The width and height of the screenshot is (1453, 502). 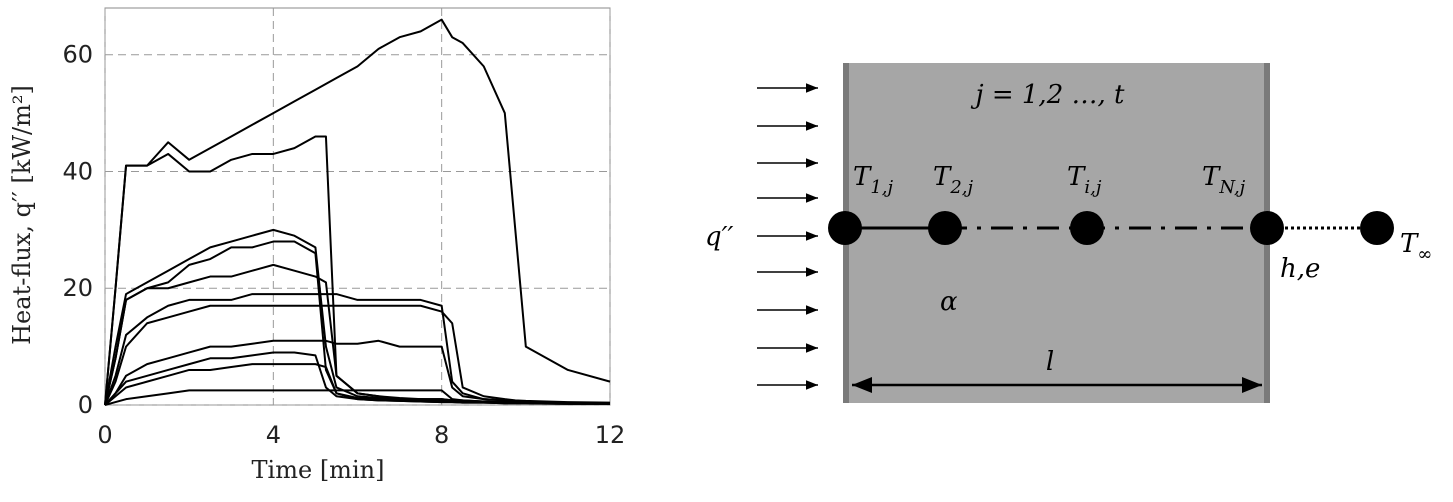 What do you see at coordinates (610, 435) in the screenshot?
I see `x-tick-label: 12` at bounding box center [610, 435].